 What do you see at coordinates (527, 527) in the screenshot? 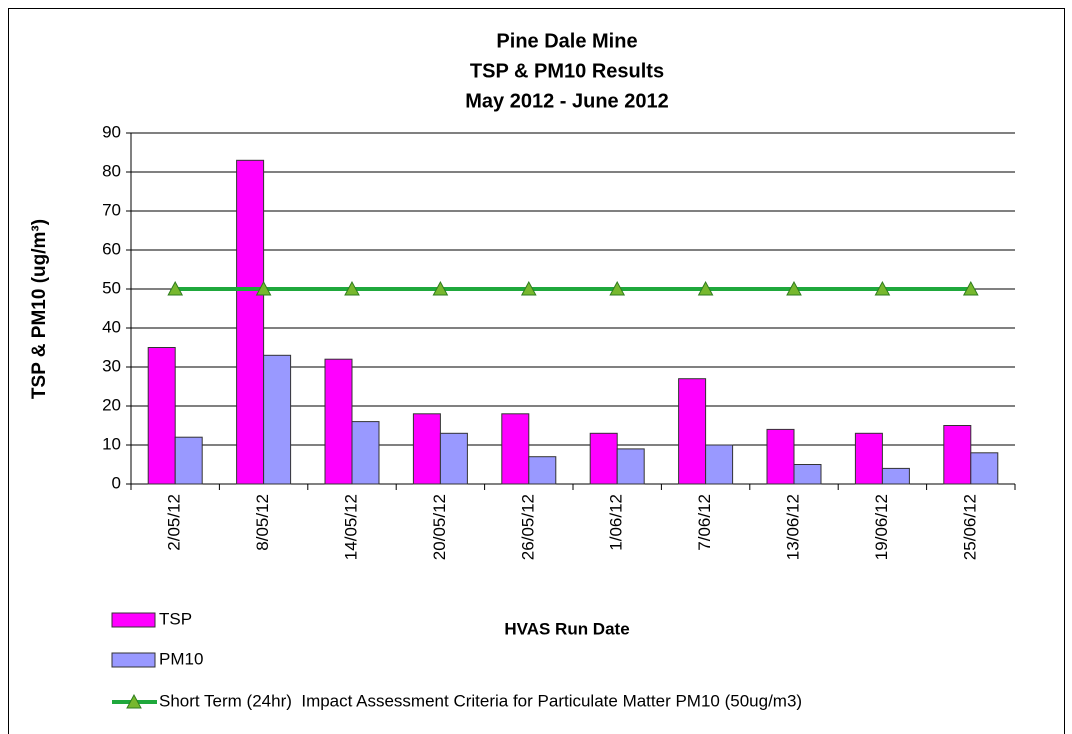
I see `x-tick-label: 26/05/12` at bounding box center [527, 527].